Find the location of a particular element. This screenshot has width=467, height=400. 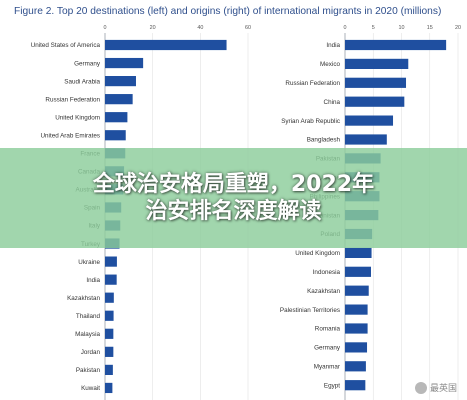

destination-bar-jordan is located at coordinates (109, 351).